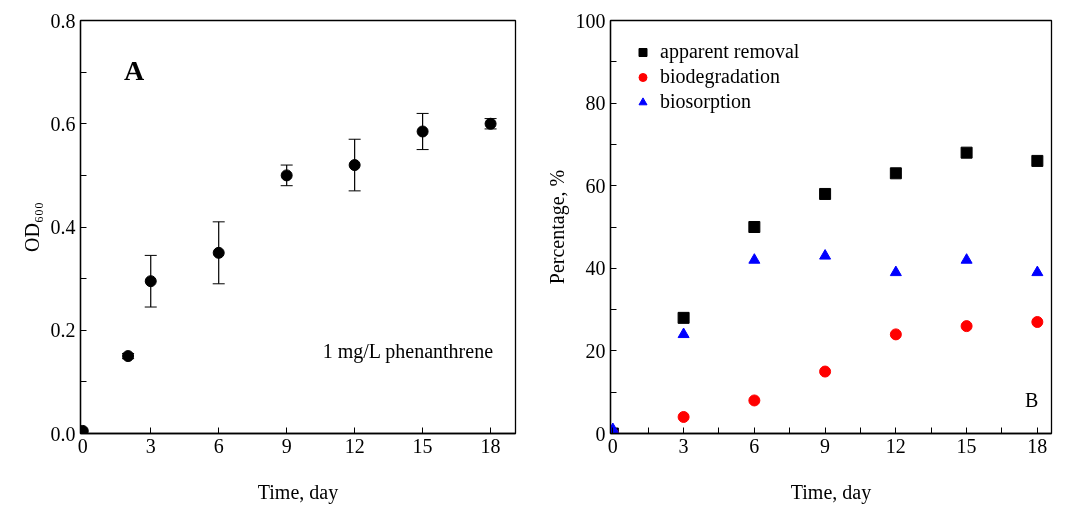 The height and width of the screenshot is (509, 1066). What do you see at coordinates (590, 20) in the screenshot?
I see `y-tick-label: 100` at bounding box center [590, 20].